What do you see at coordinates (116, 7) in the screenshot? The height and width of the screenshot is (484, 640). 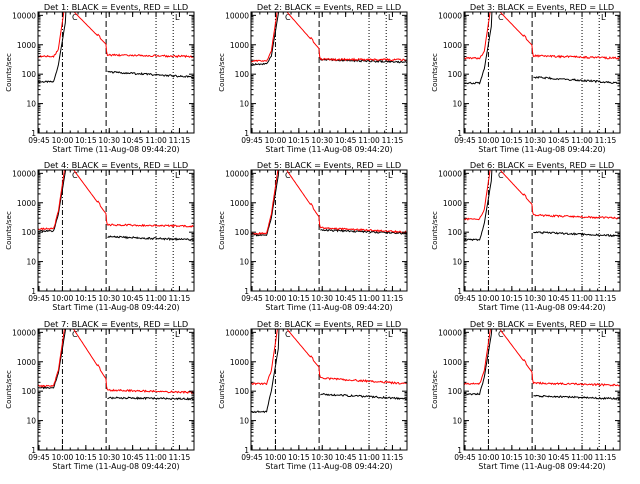 I see `panel-title: Det 1: BLACK = Events, RED = LLD` at bounding box center [116, 7].